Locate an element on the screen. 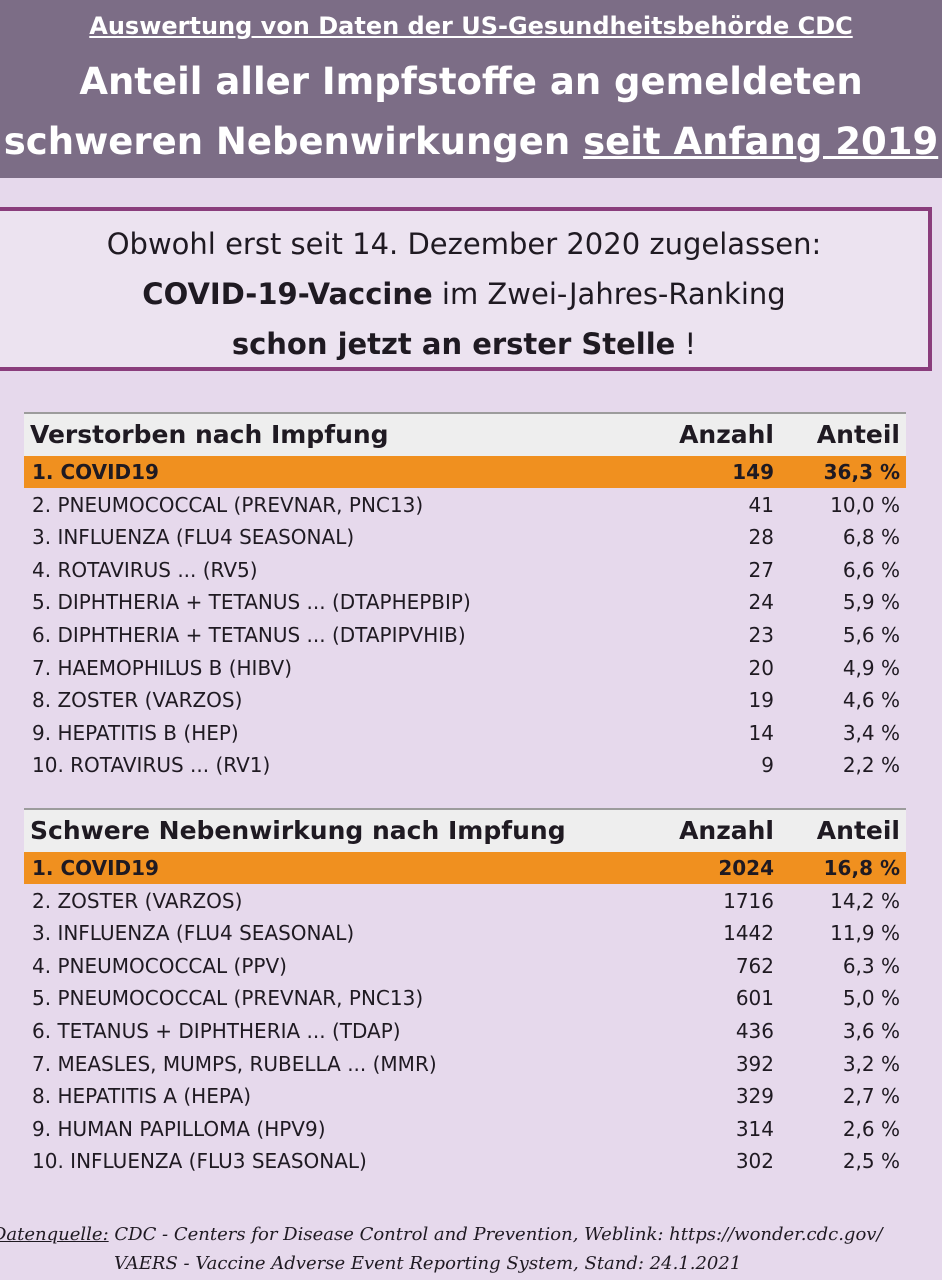  callout-line2-rest: im Zwei-Jahres-Ranking is located at coordinates (609, 294).